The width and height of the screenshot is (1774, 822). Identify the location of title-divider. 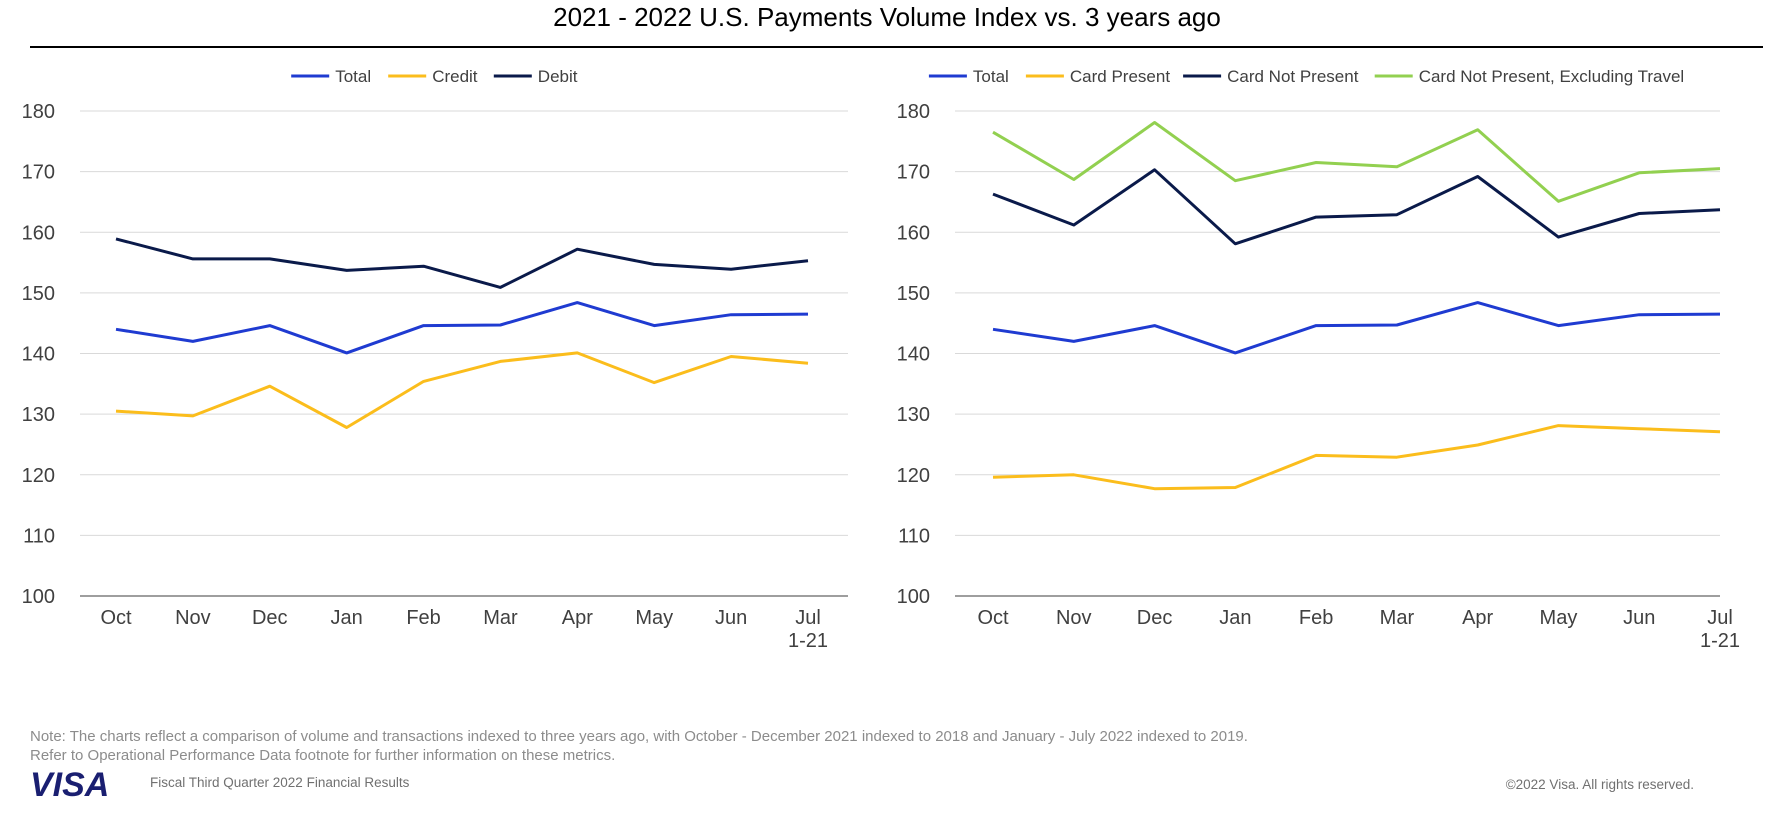
(896, 47).